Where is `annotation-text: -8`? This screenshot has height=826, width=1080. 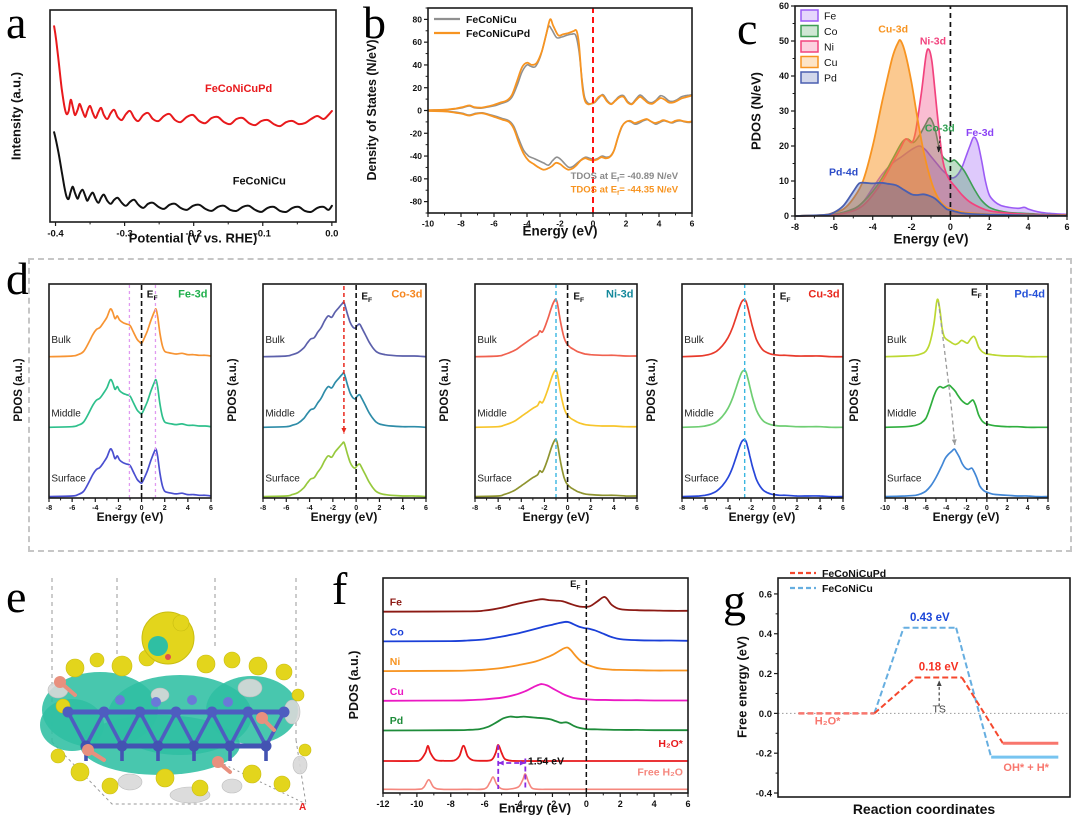
annotation-text: -8 is located at coordinates (682, 508).